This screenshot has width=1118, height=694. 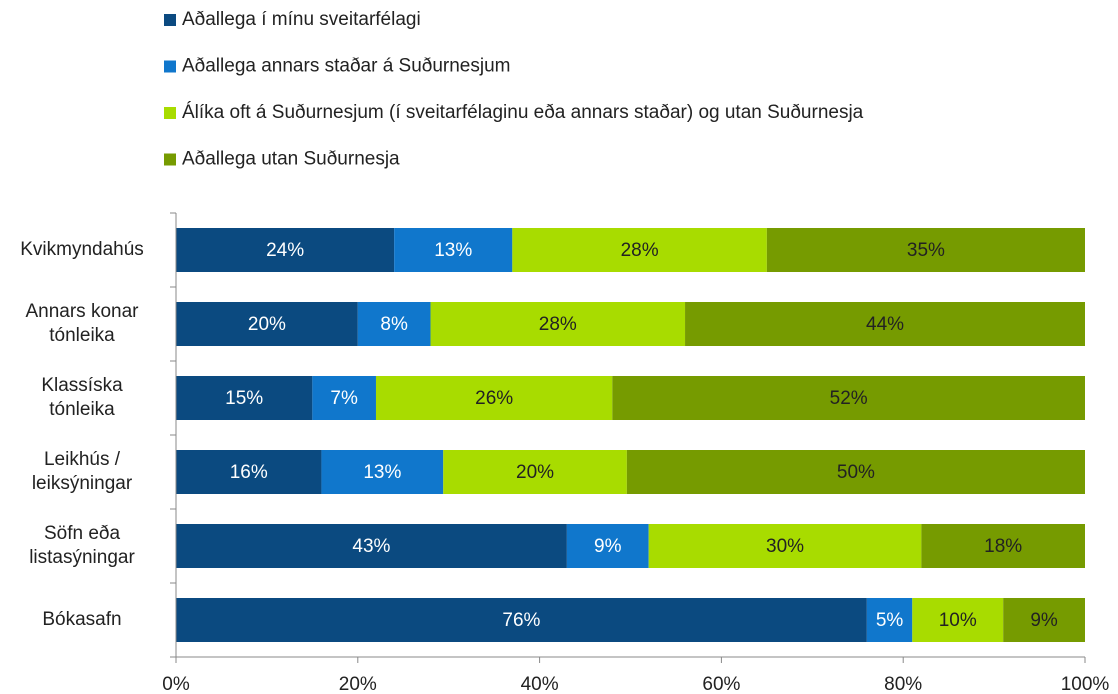 I want to click on category-label: Klassíska tónleika, so click(x=82, y=397).